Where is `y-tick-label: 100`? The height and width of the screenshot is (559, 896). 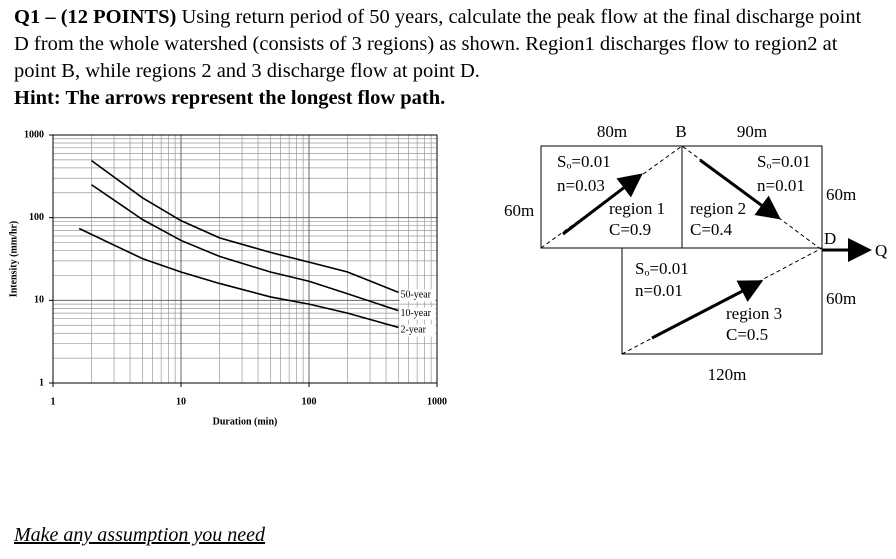
y-tick-label: 100 is located at coordinates (36, 217).